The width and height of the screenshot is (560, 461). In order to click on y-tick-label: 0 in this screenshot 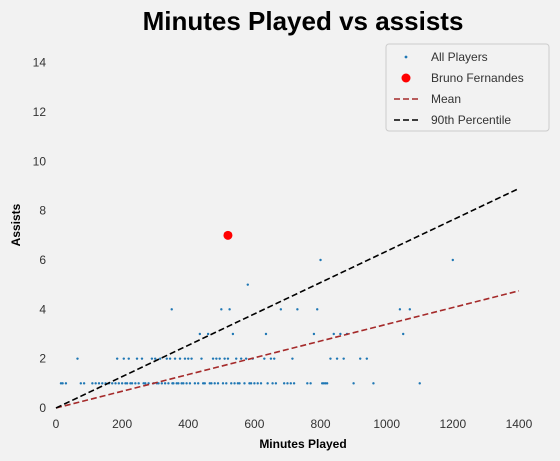, I will do `click(42, 408)`.